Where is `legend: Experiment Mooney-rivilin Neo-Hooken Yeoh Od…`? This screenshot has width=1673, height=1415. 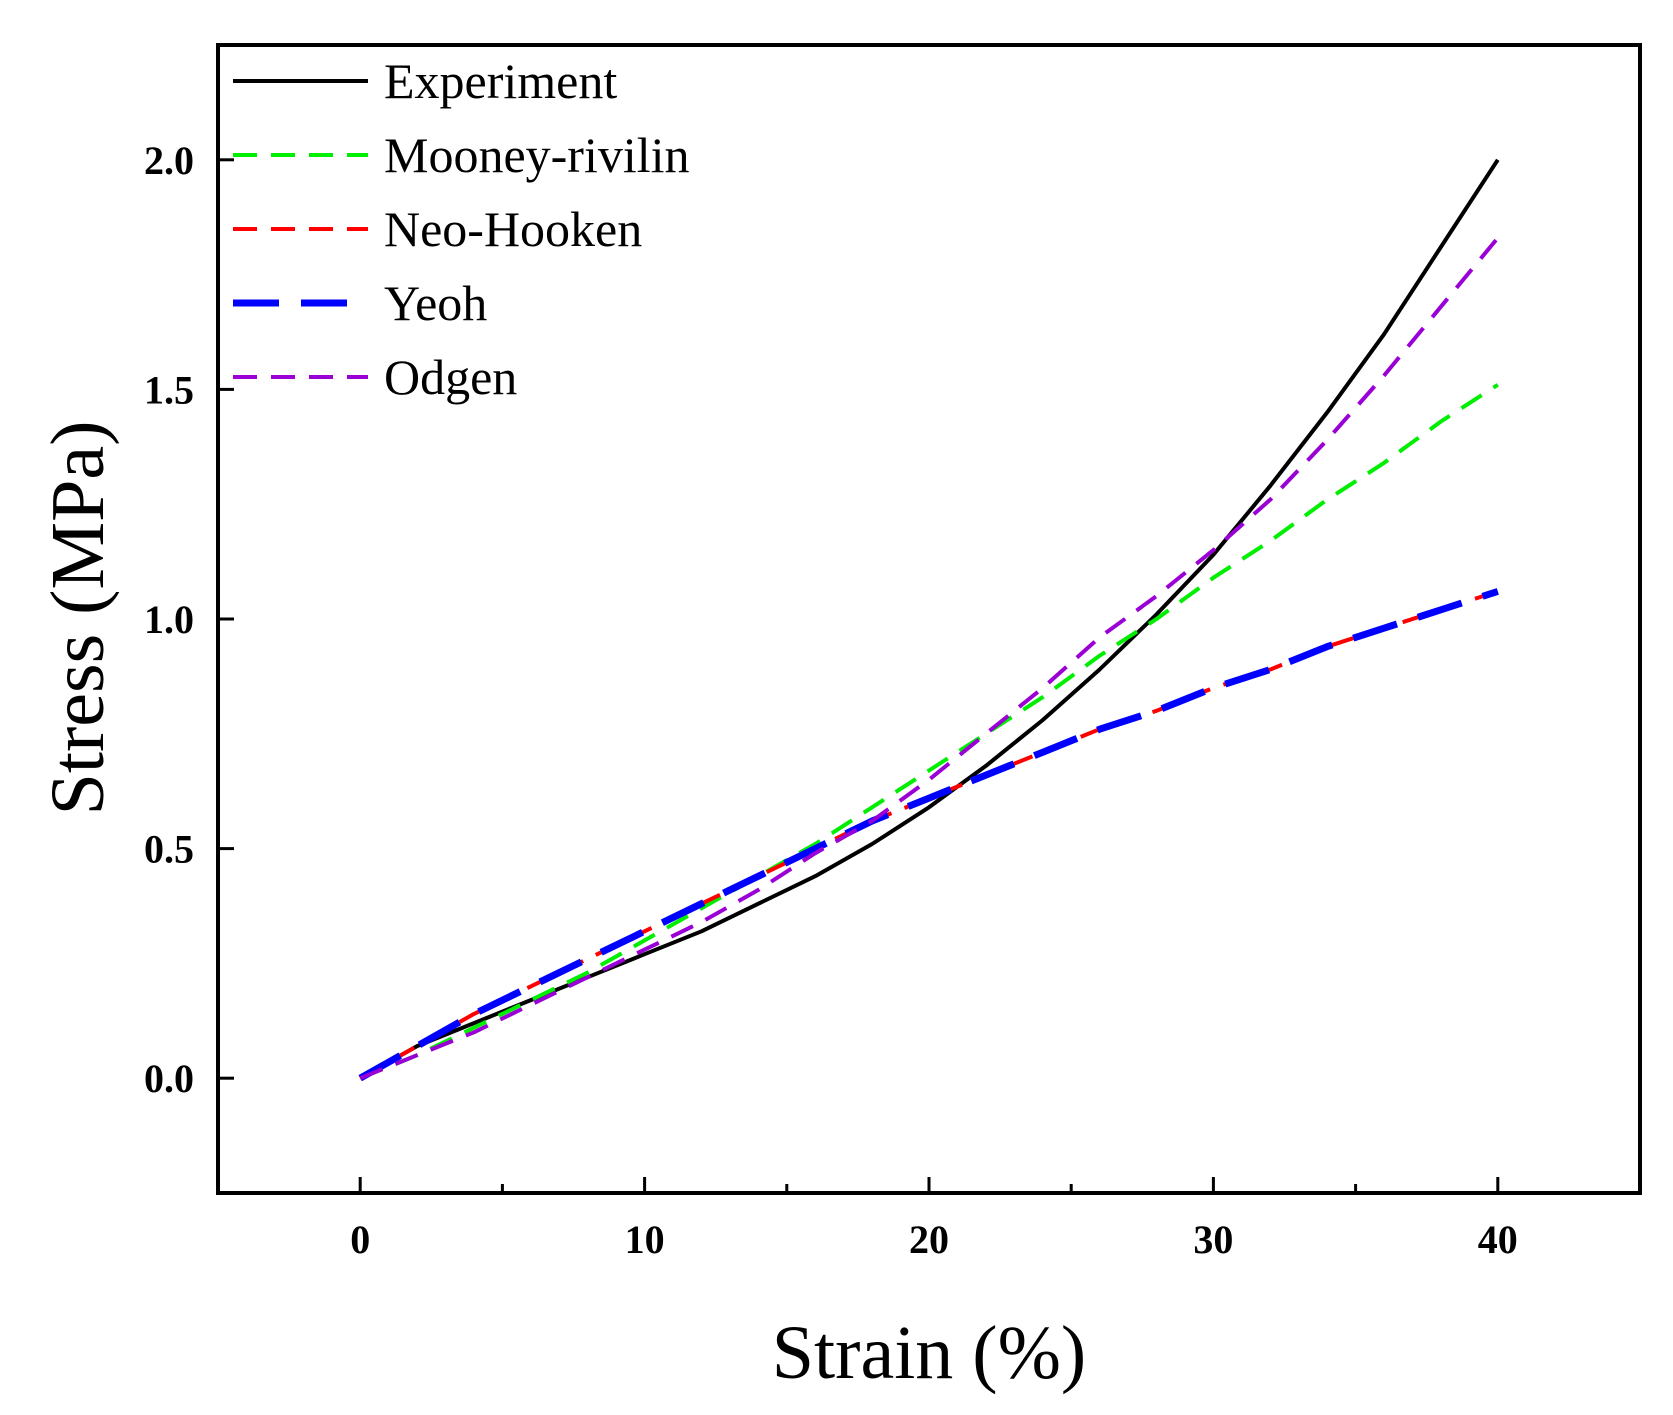
legend: Experiment Mooney-rivilin Neo-Hooken Yeoh Od… is located at coordinates (461, 229).